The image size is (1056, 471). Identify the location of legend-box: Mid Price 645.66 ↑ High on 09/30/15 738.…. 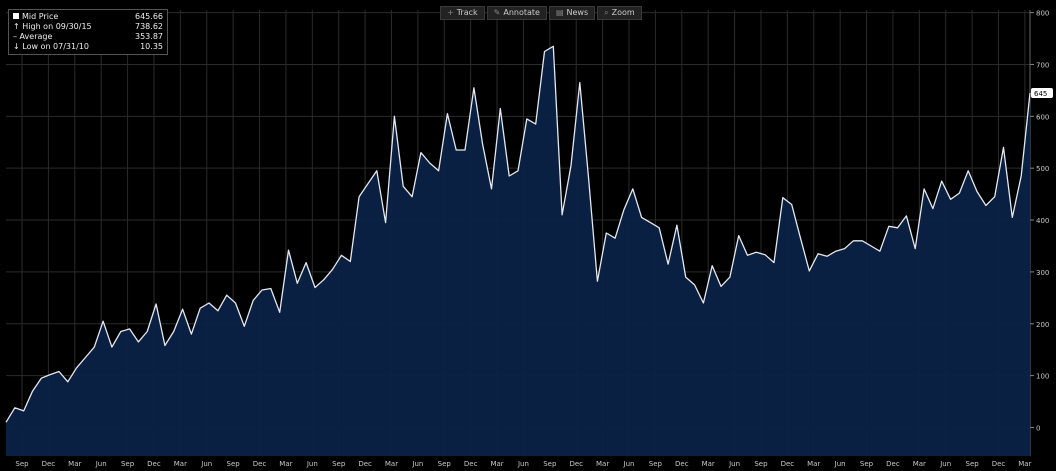
(88, 32).